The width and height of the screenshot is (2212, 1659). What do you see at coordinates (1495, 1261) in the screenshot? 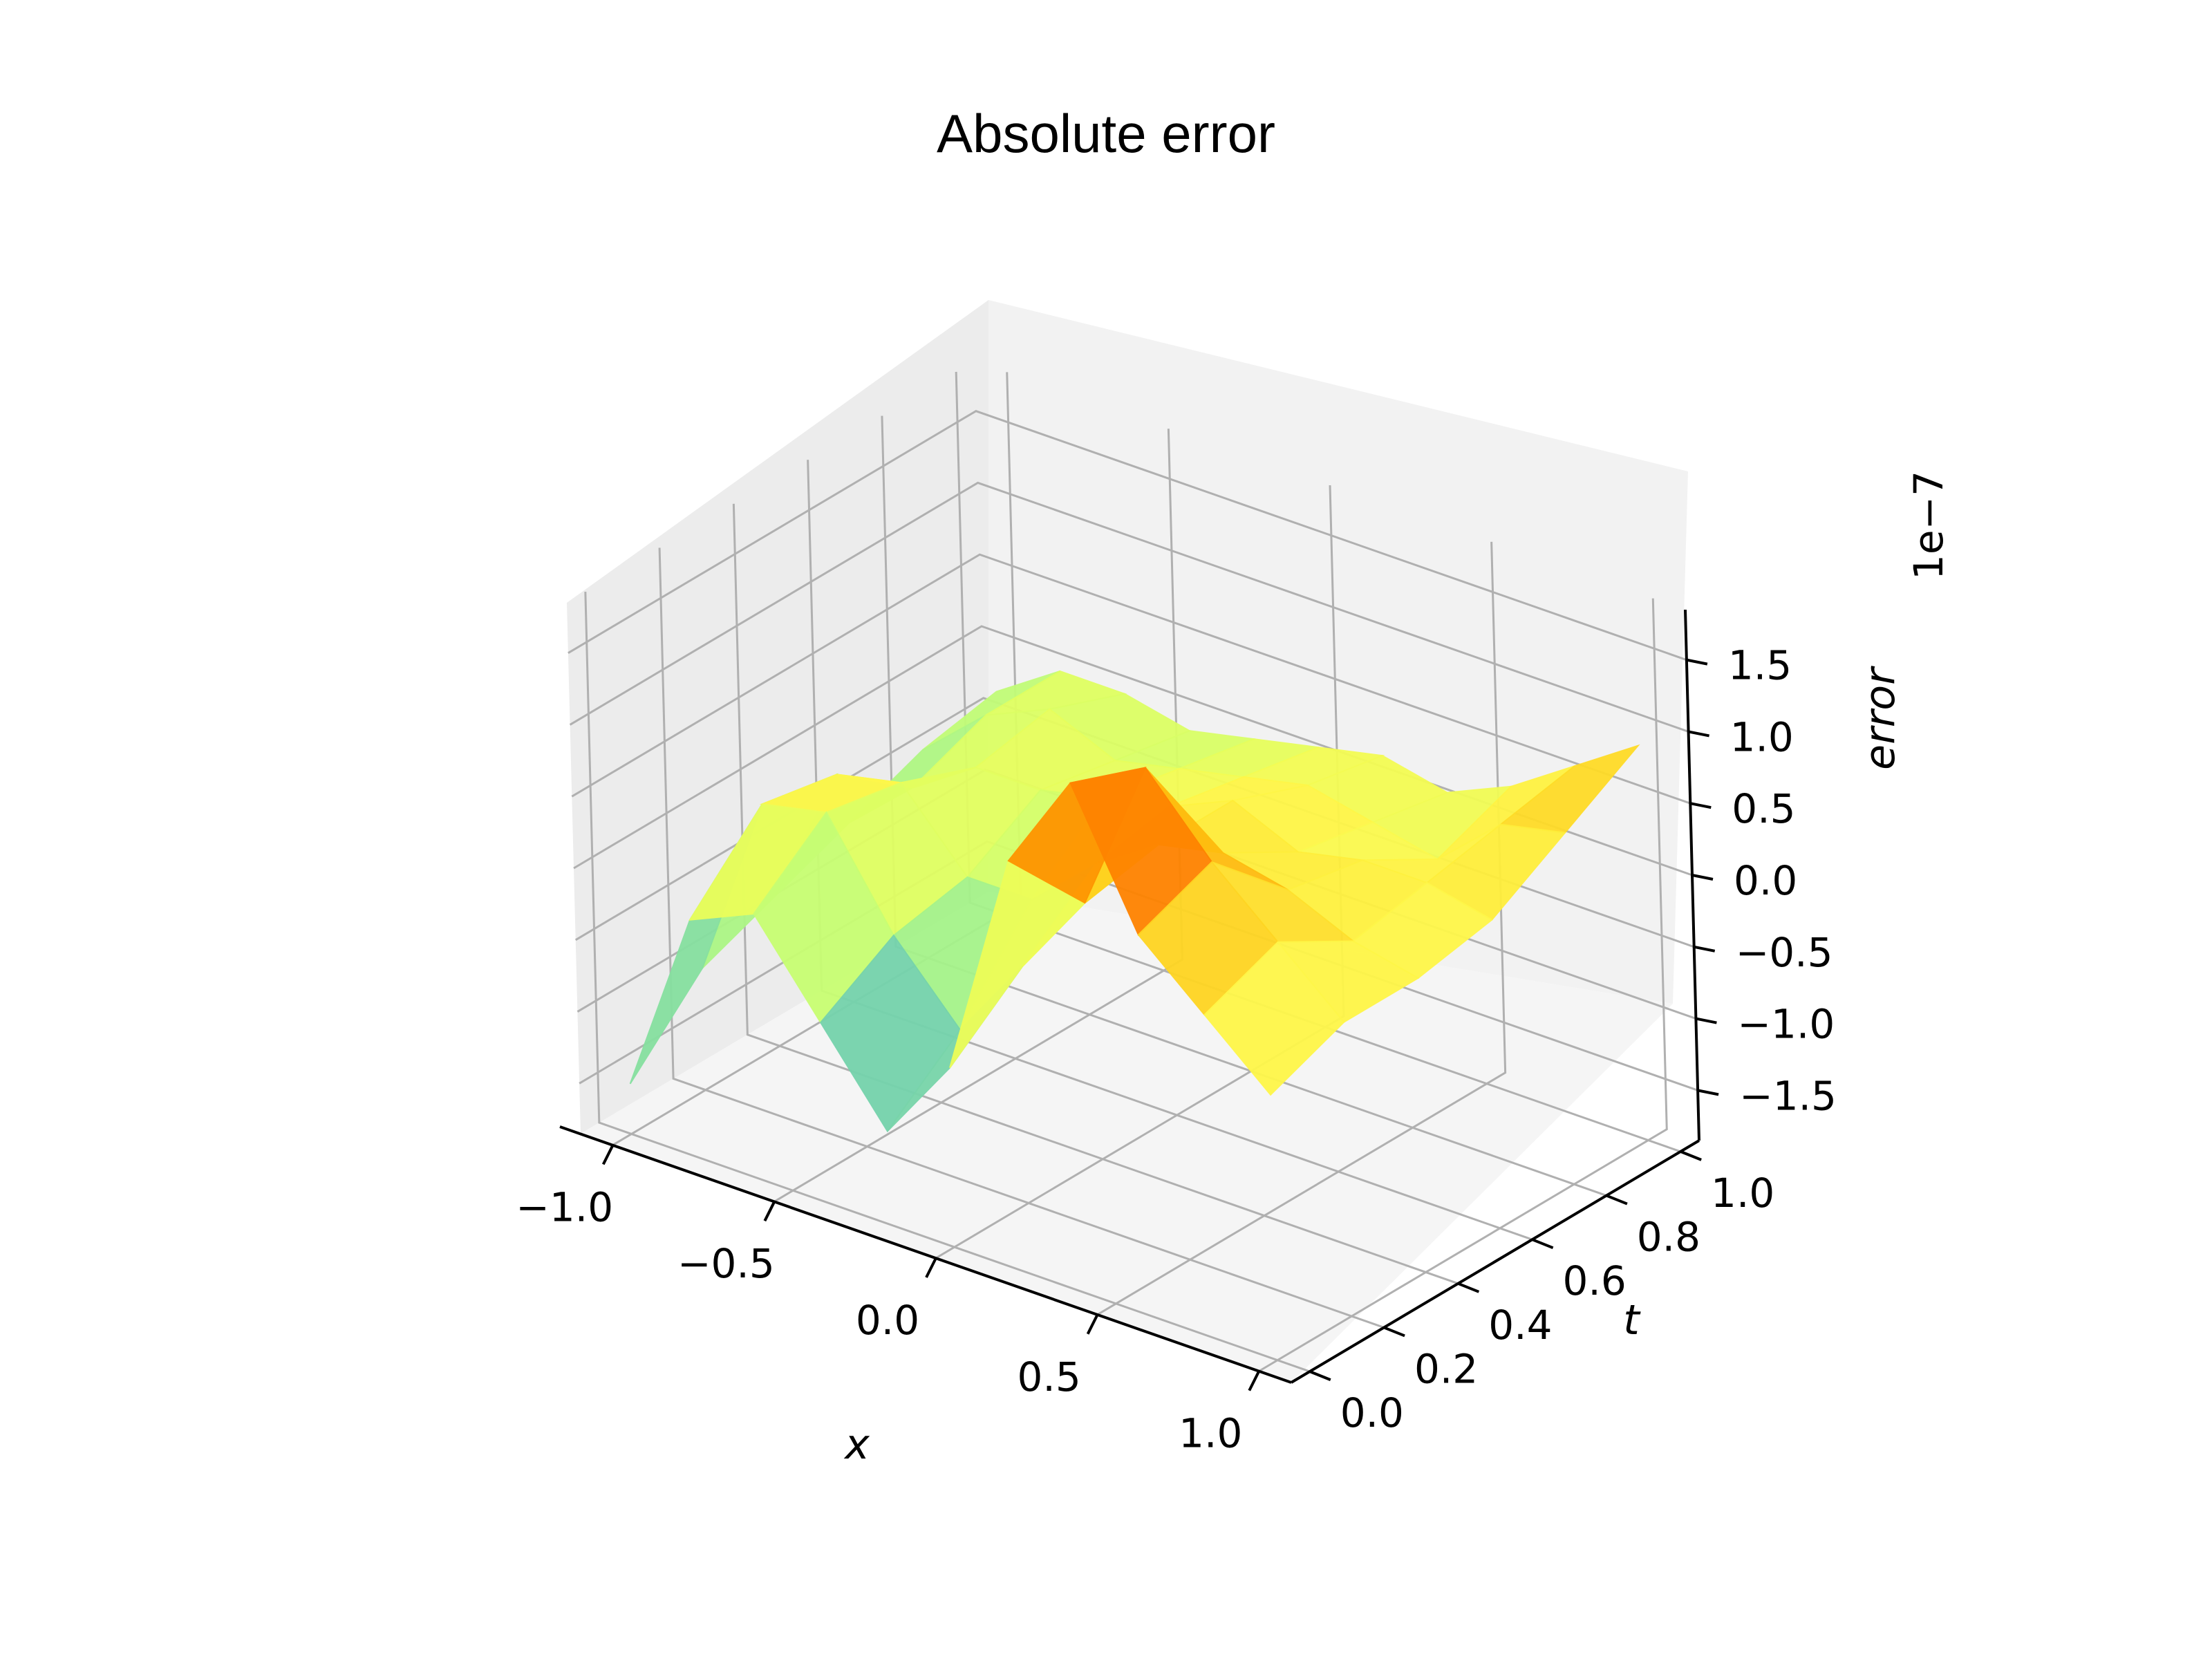
I see `t-axis-line` at bounding box center [1495, 1261].